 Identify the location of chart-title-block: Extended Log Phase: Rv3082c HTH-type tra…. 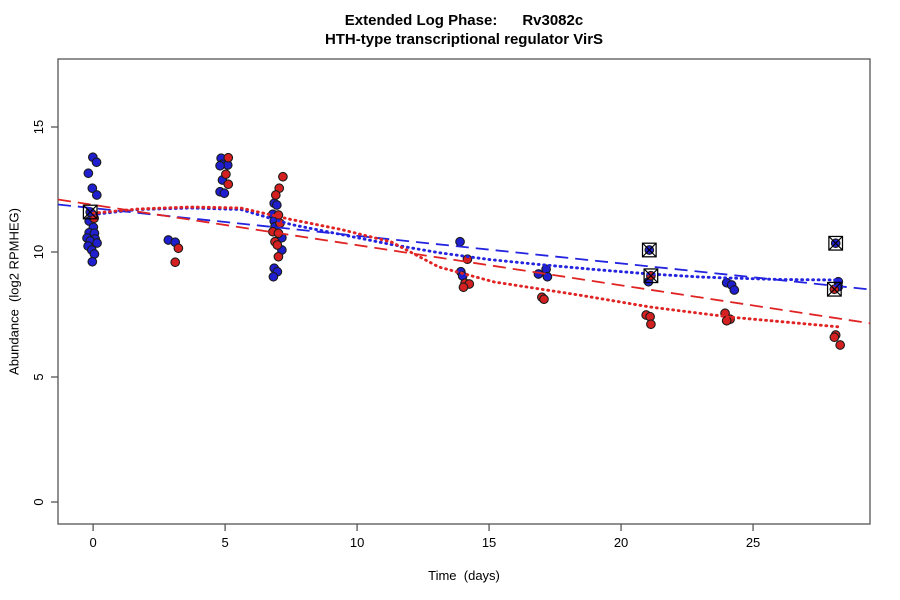
(464, 30).